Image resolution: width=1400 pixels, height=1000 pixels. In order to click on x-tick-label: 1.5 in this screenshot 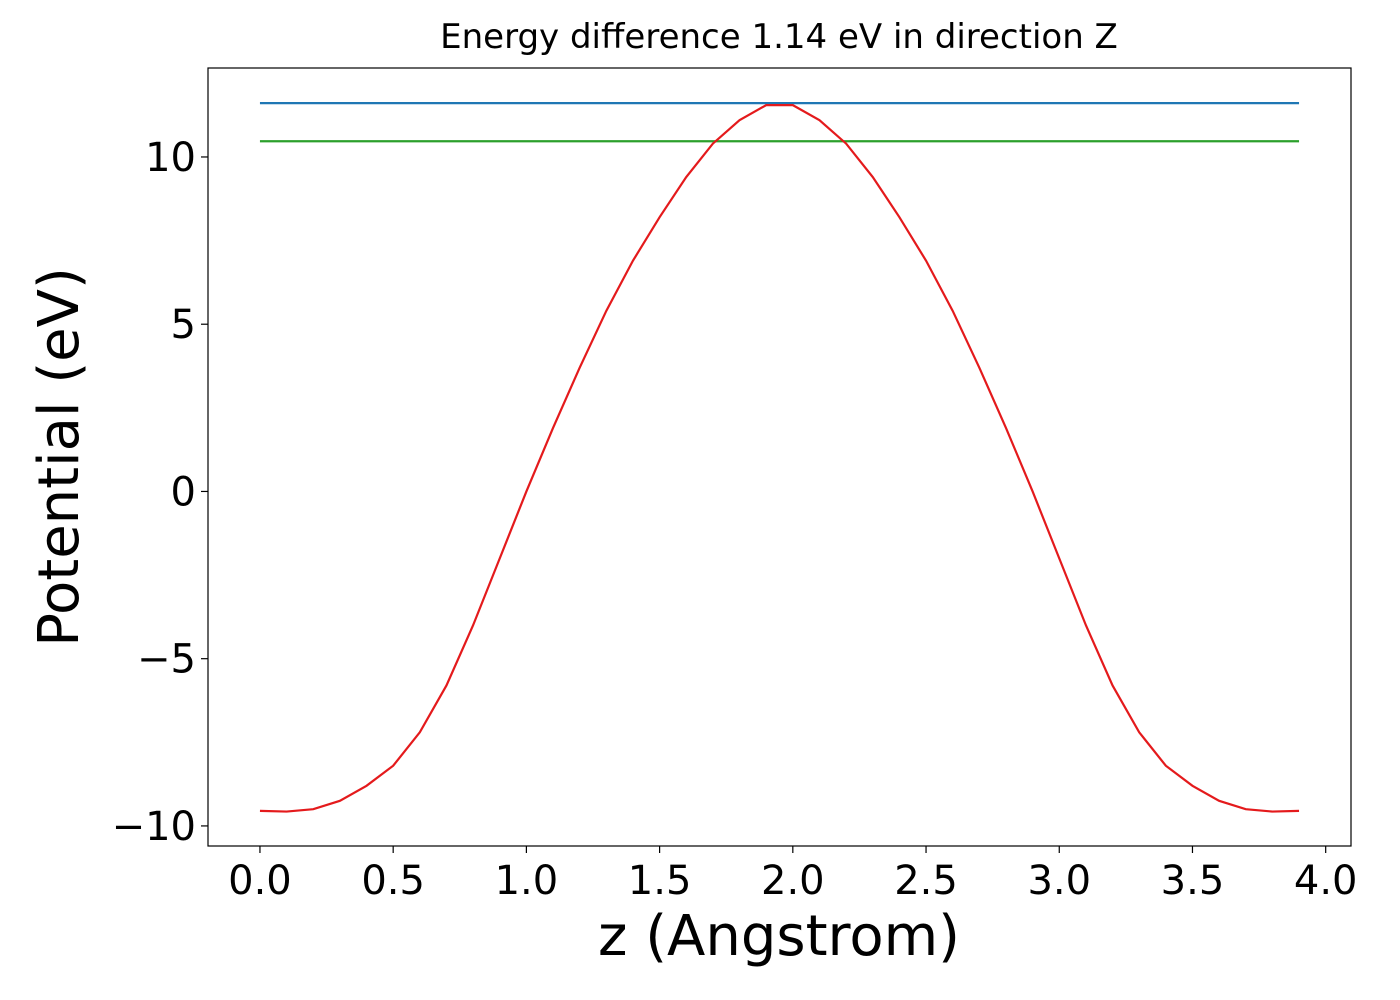, I will do `click(660, 881)`.